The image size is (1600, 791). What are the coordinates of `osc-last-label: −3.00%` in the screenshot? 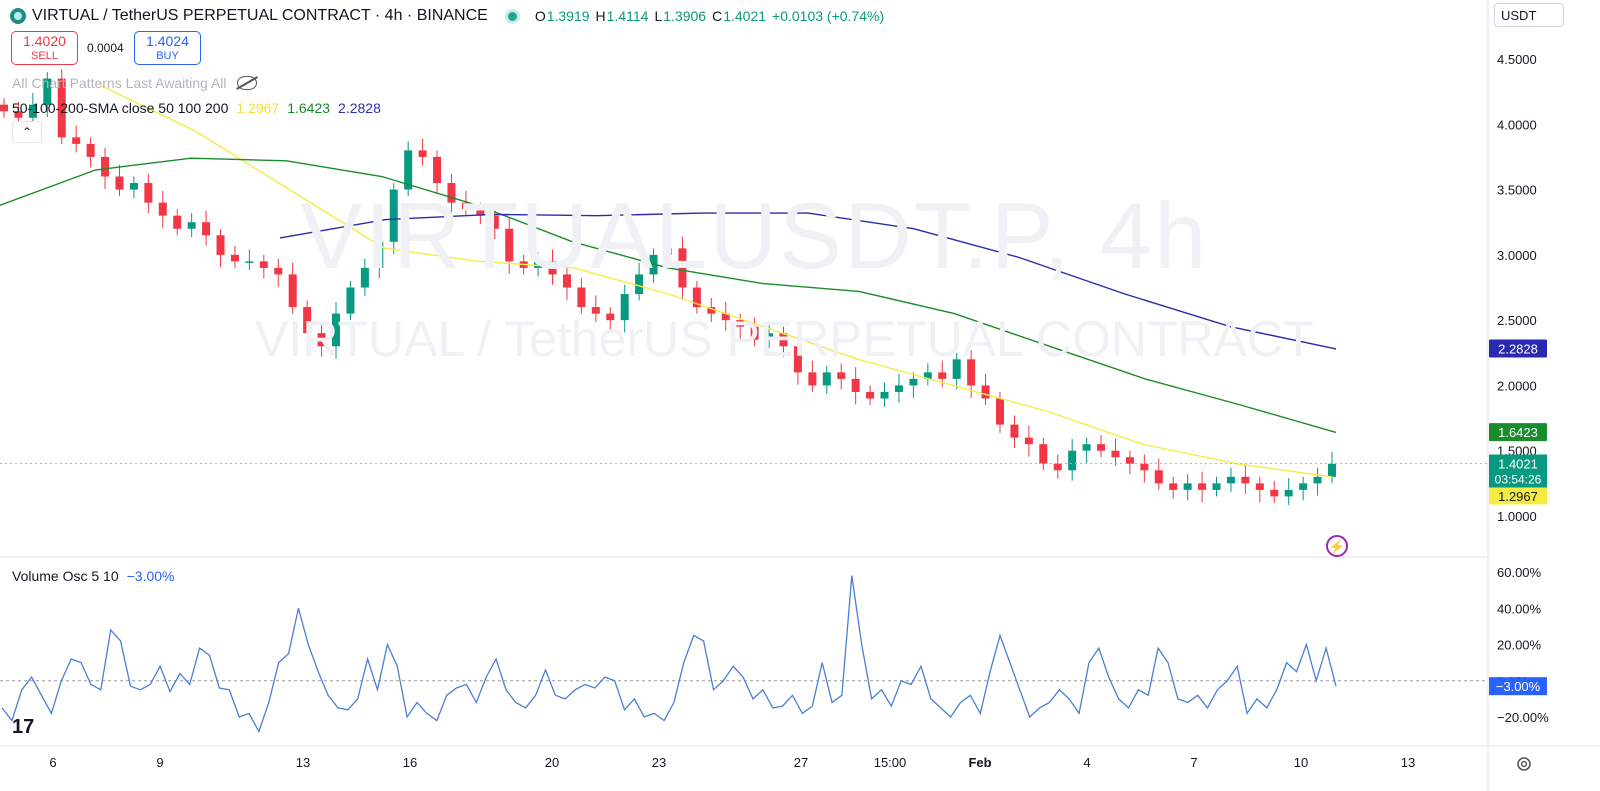 It's located at (1518, 686).